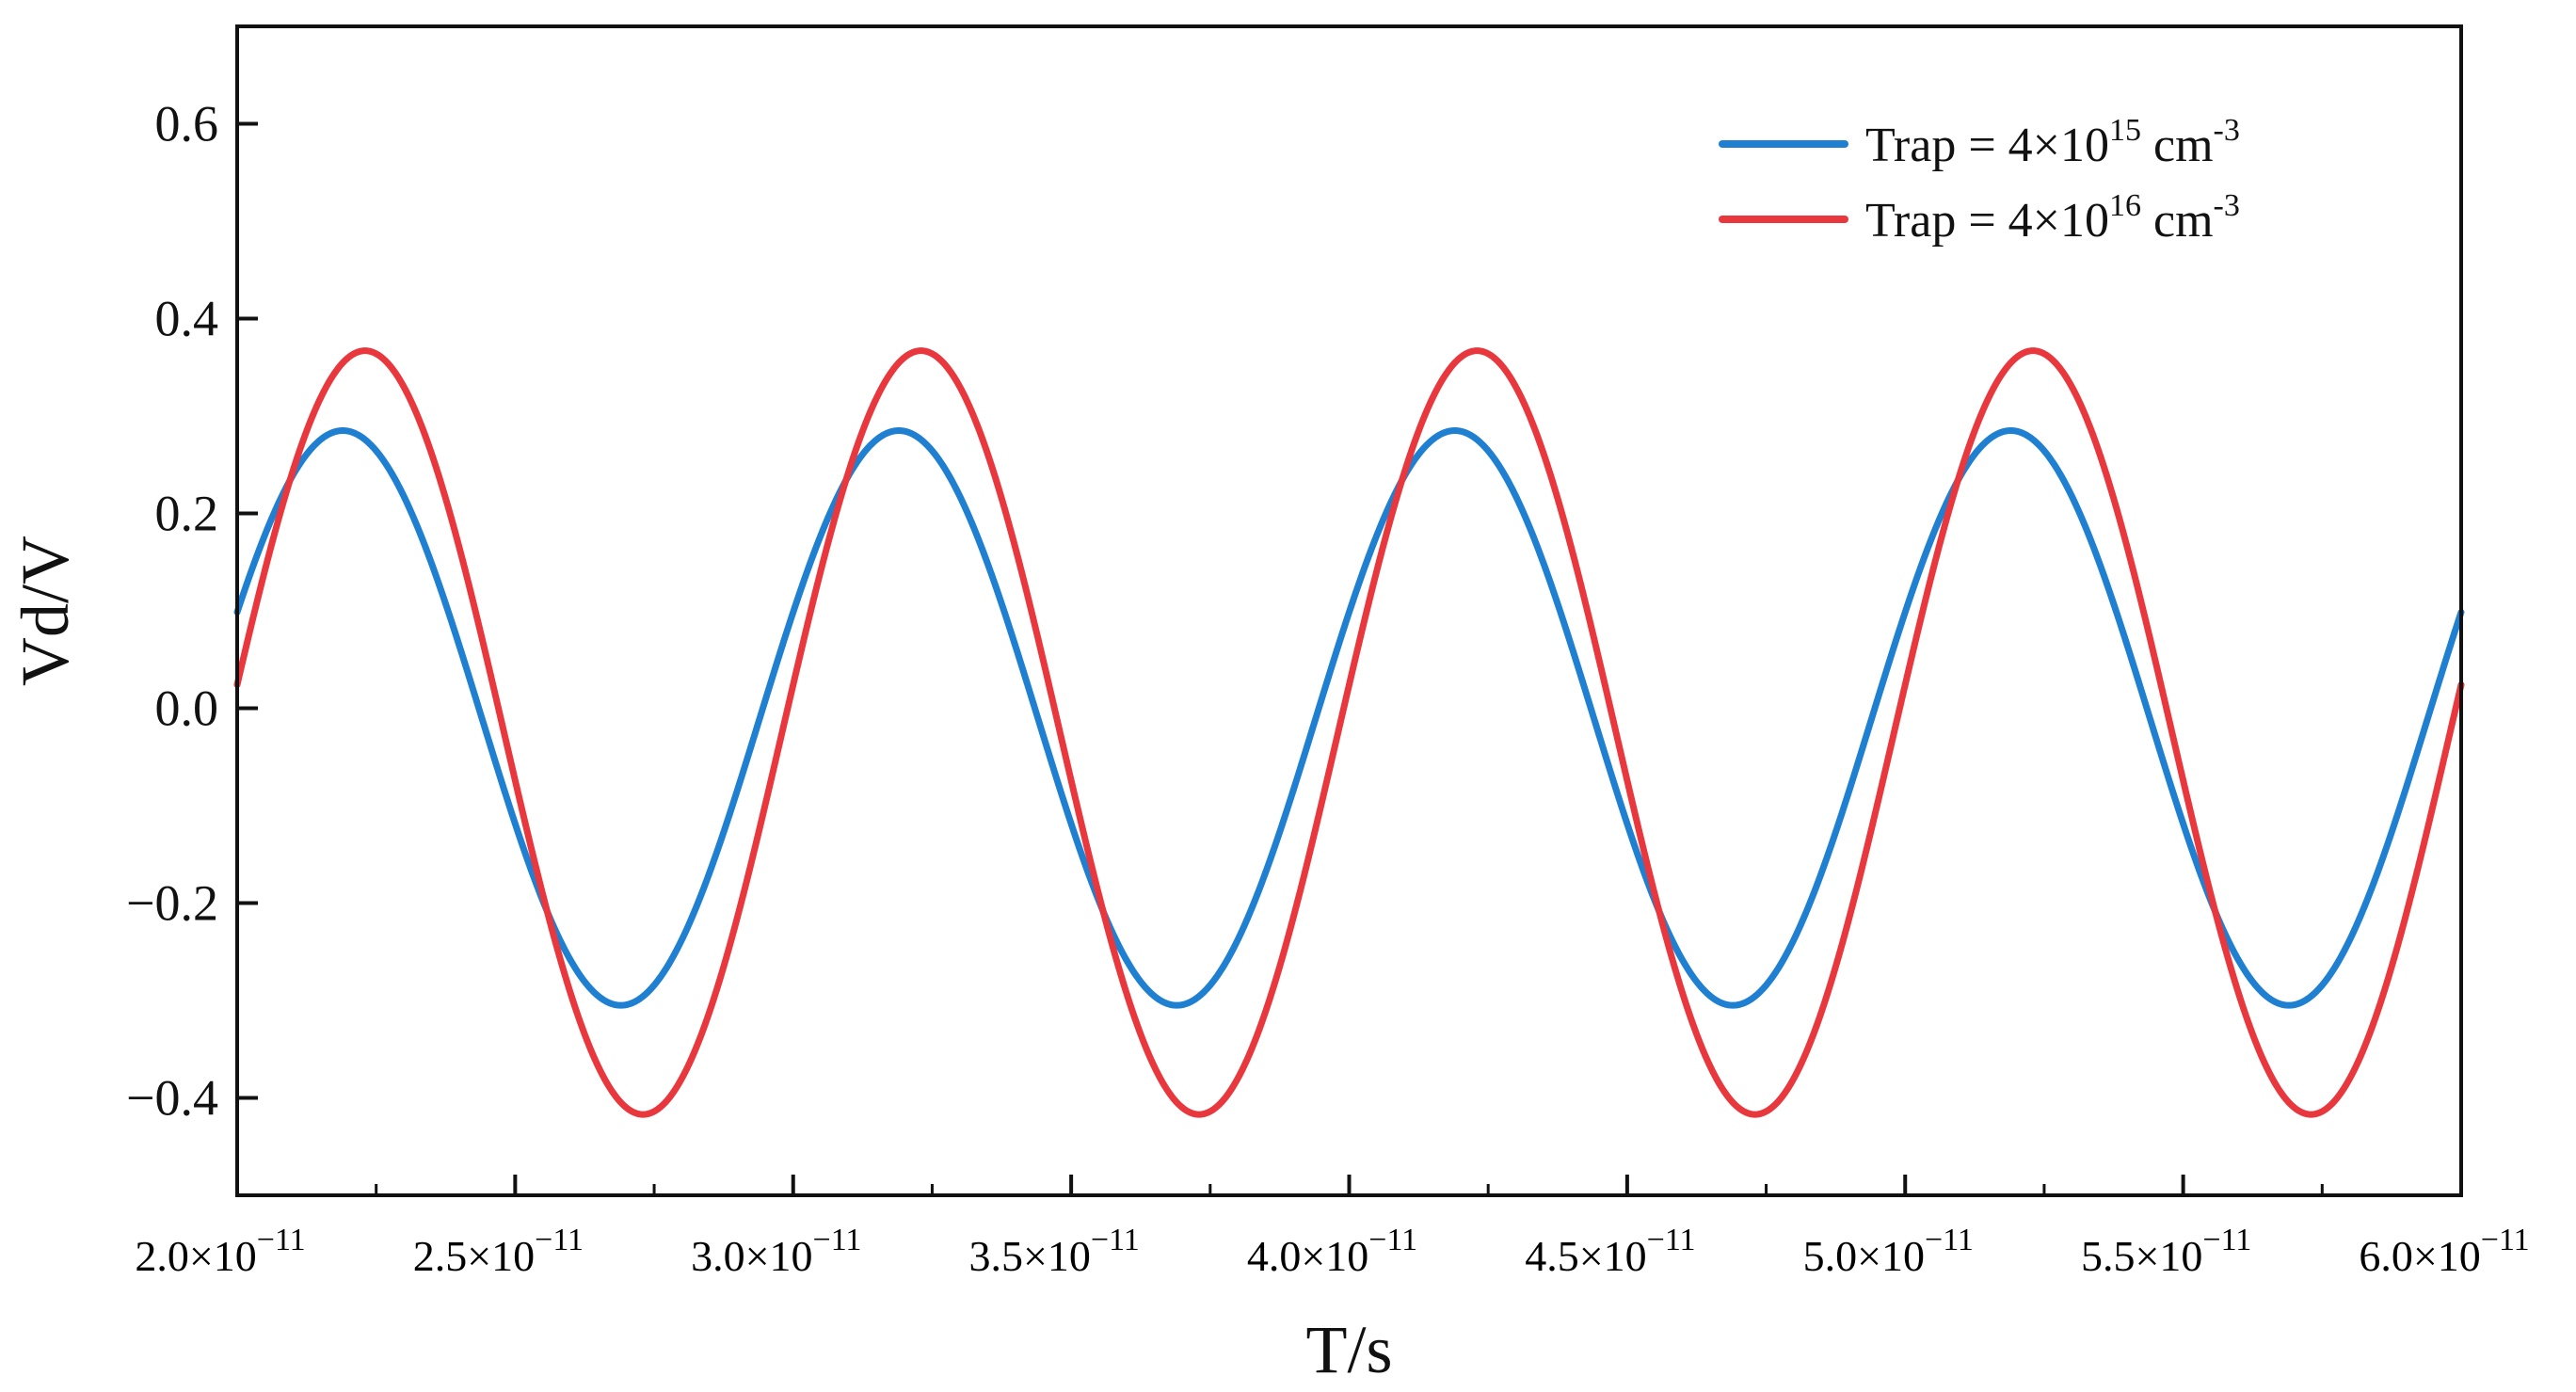 This screenshot has width=2576, height=1392. What do you see at coordinates (187, 708) in the screenshot?
I see `y-tick-label: 0.0` at bounding box center [187, 708].